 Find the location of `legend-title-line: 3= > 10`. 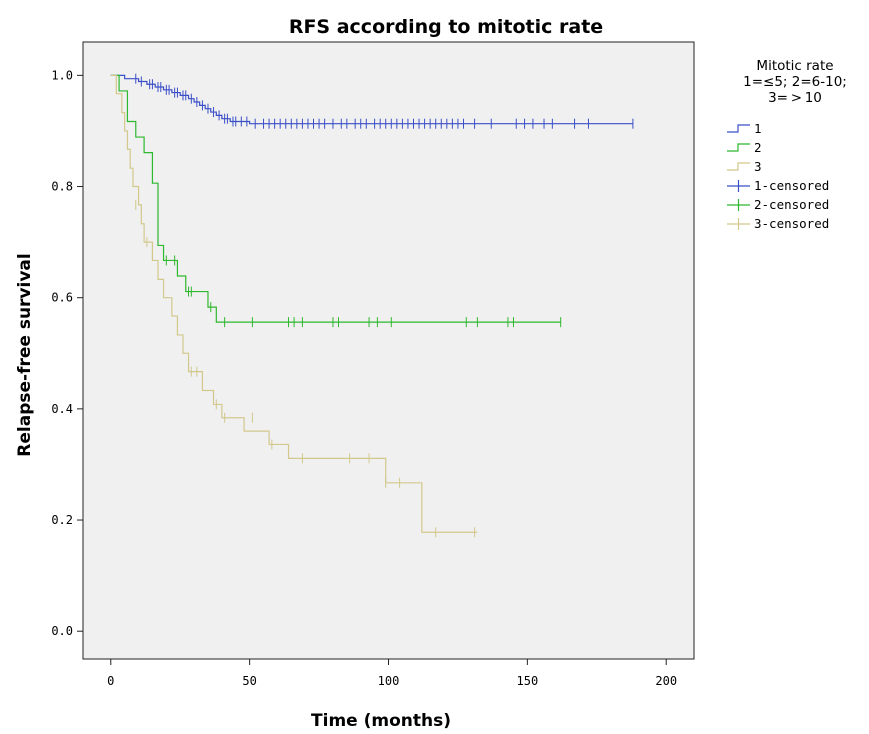

legend-title-line: 3= > 10 is located at coordinates (795, 98).